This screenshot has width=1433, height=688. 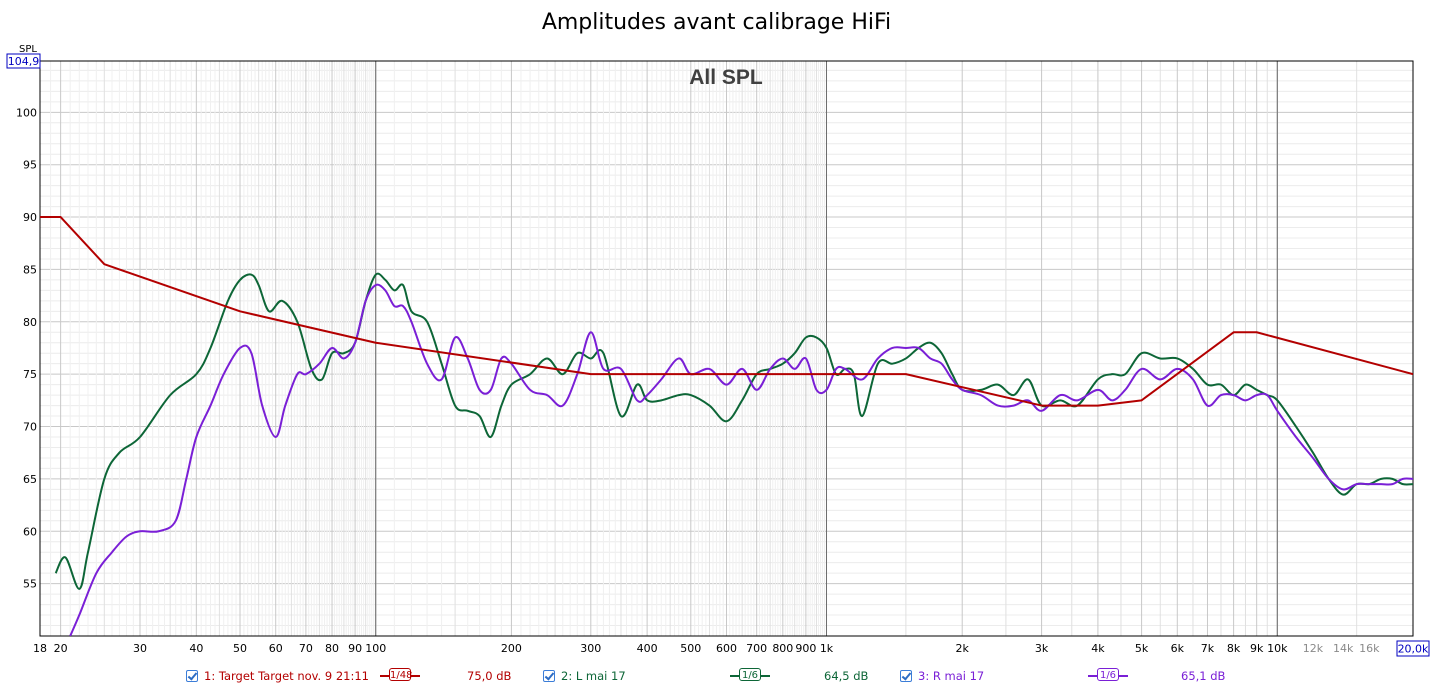 I want to click on x-tick-label: 800, so click(x=782, y=648).